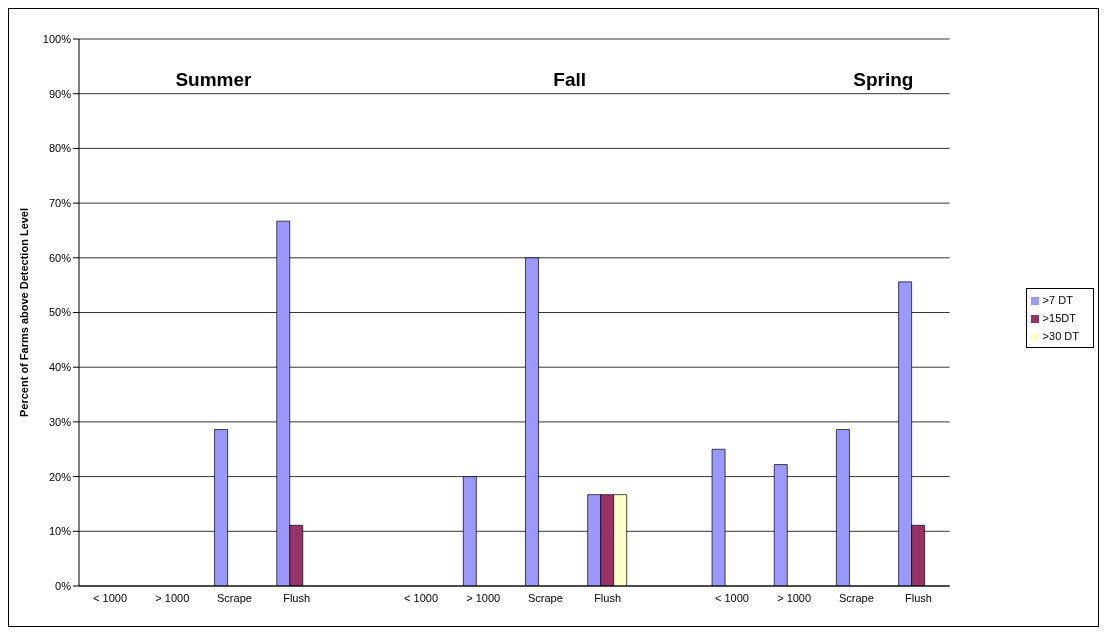 This screenshot has width=1107, height=635. Describe the element at coordinates (883, 80) in the screenshot. I see `annotation: Spring` at that location.